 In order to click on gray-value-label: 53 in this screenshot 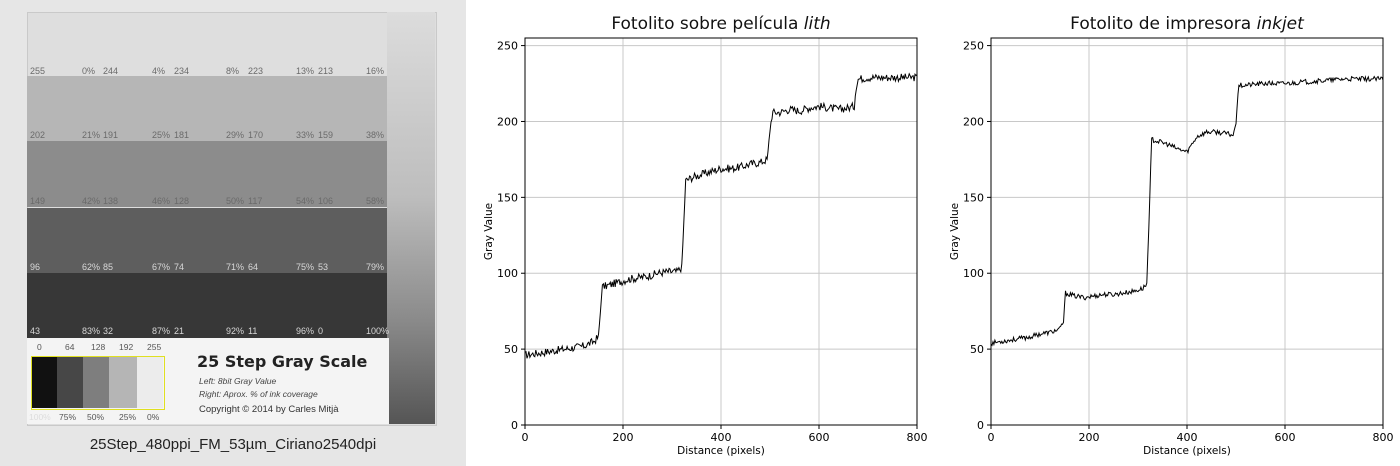, I will do `click(323, 267)`.